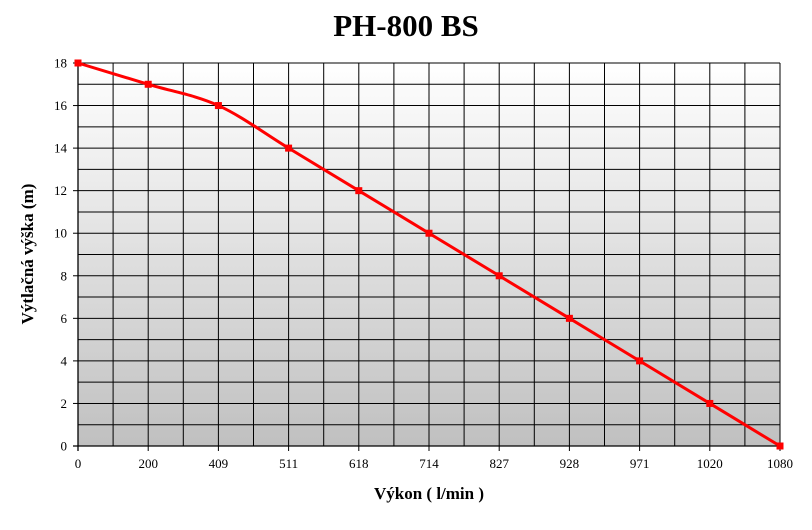 The height and width of the screenshot is (530, 812). I want to click on x-tick-label: 827, so click(499, 463).